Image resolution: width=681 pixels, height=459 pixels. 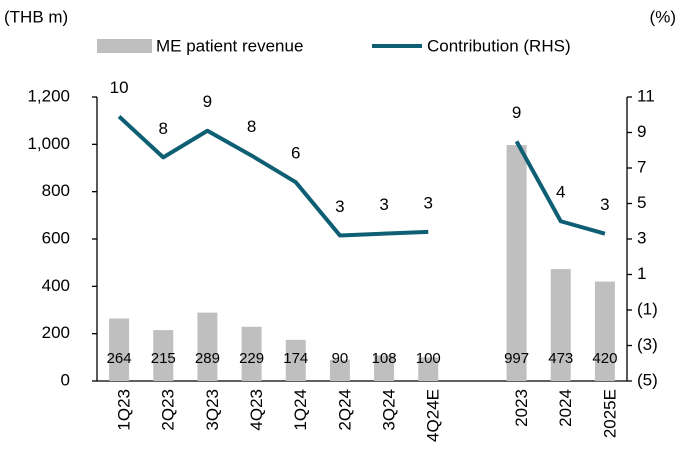 What do you see at coordinates (647, 308) in the screenshot?
I see `y2-tick-label: (1)` at bounding box center [647, 308].